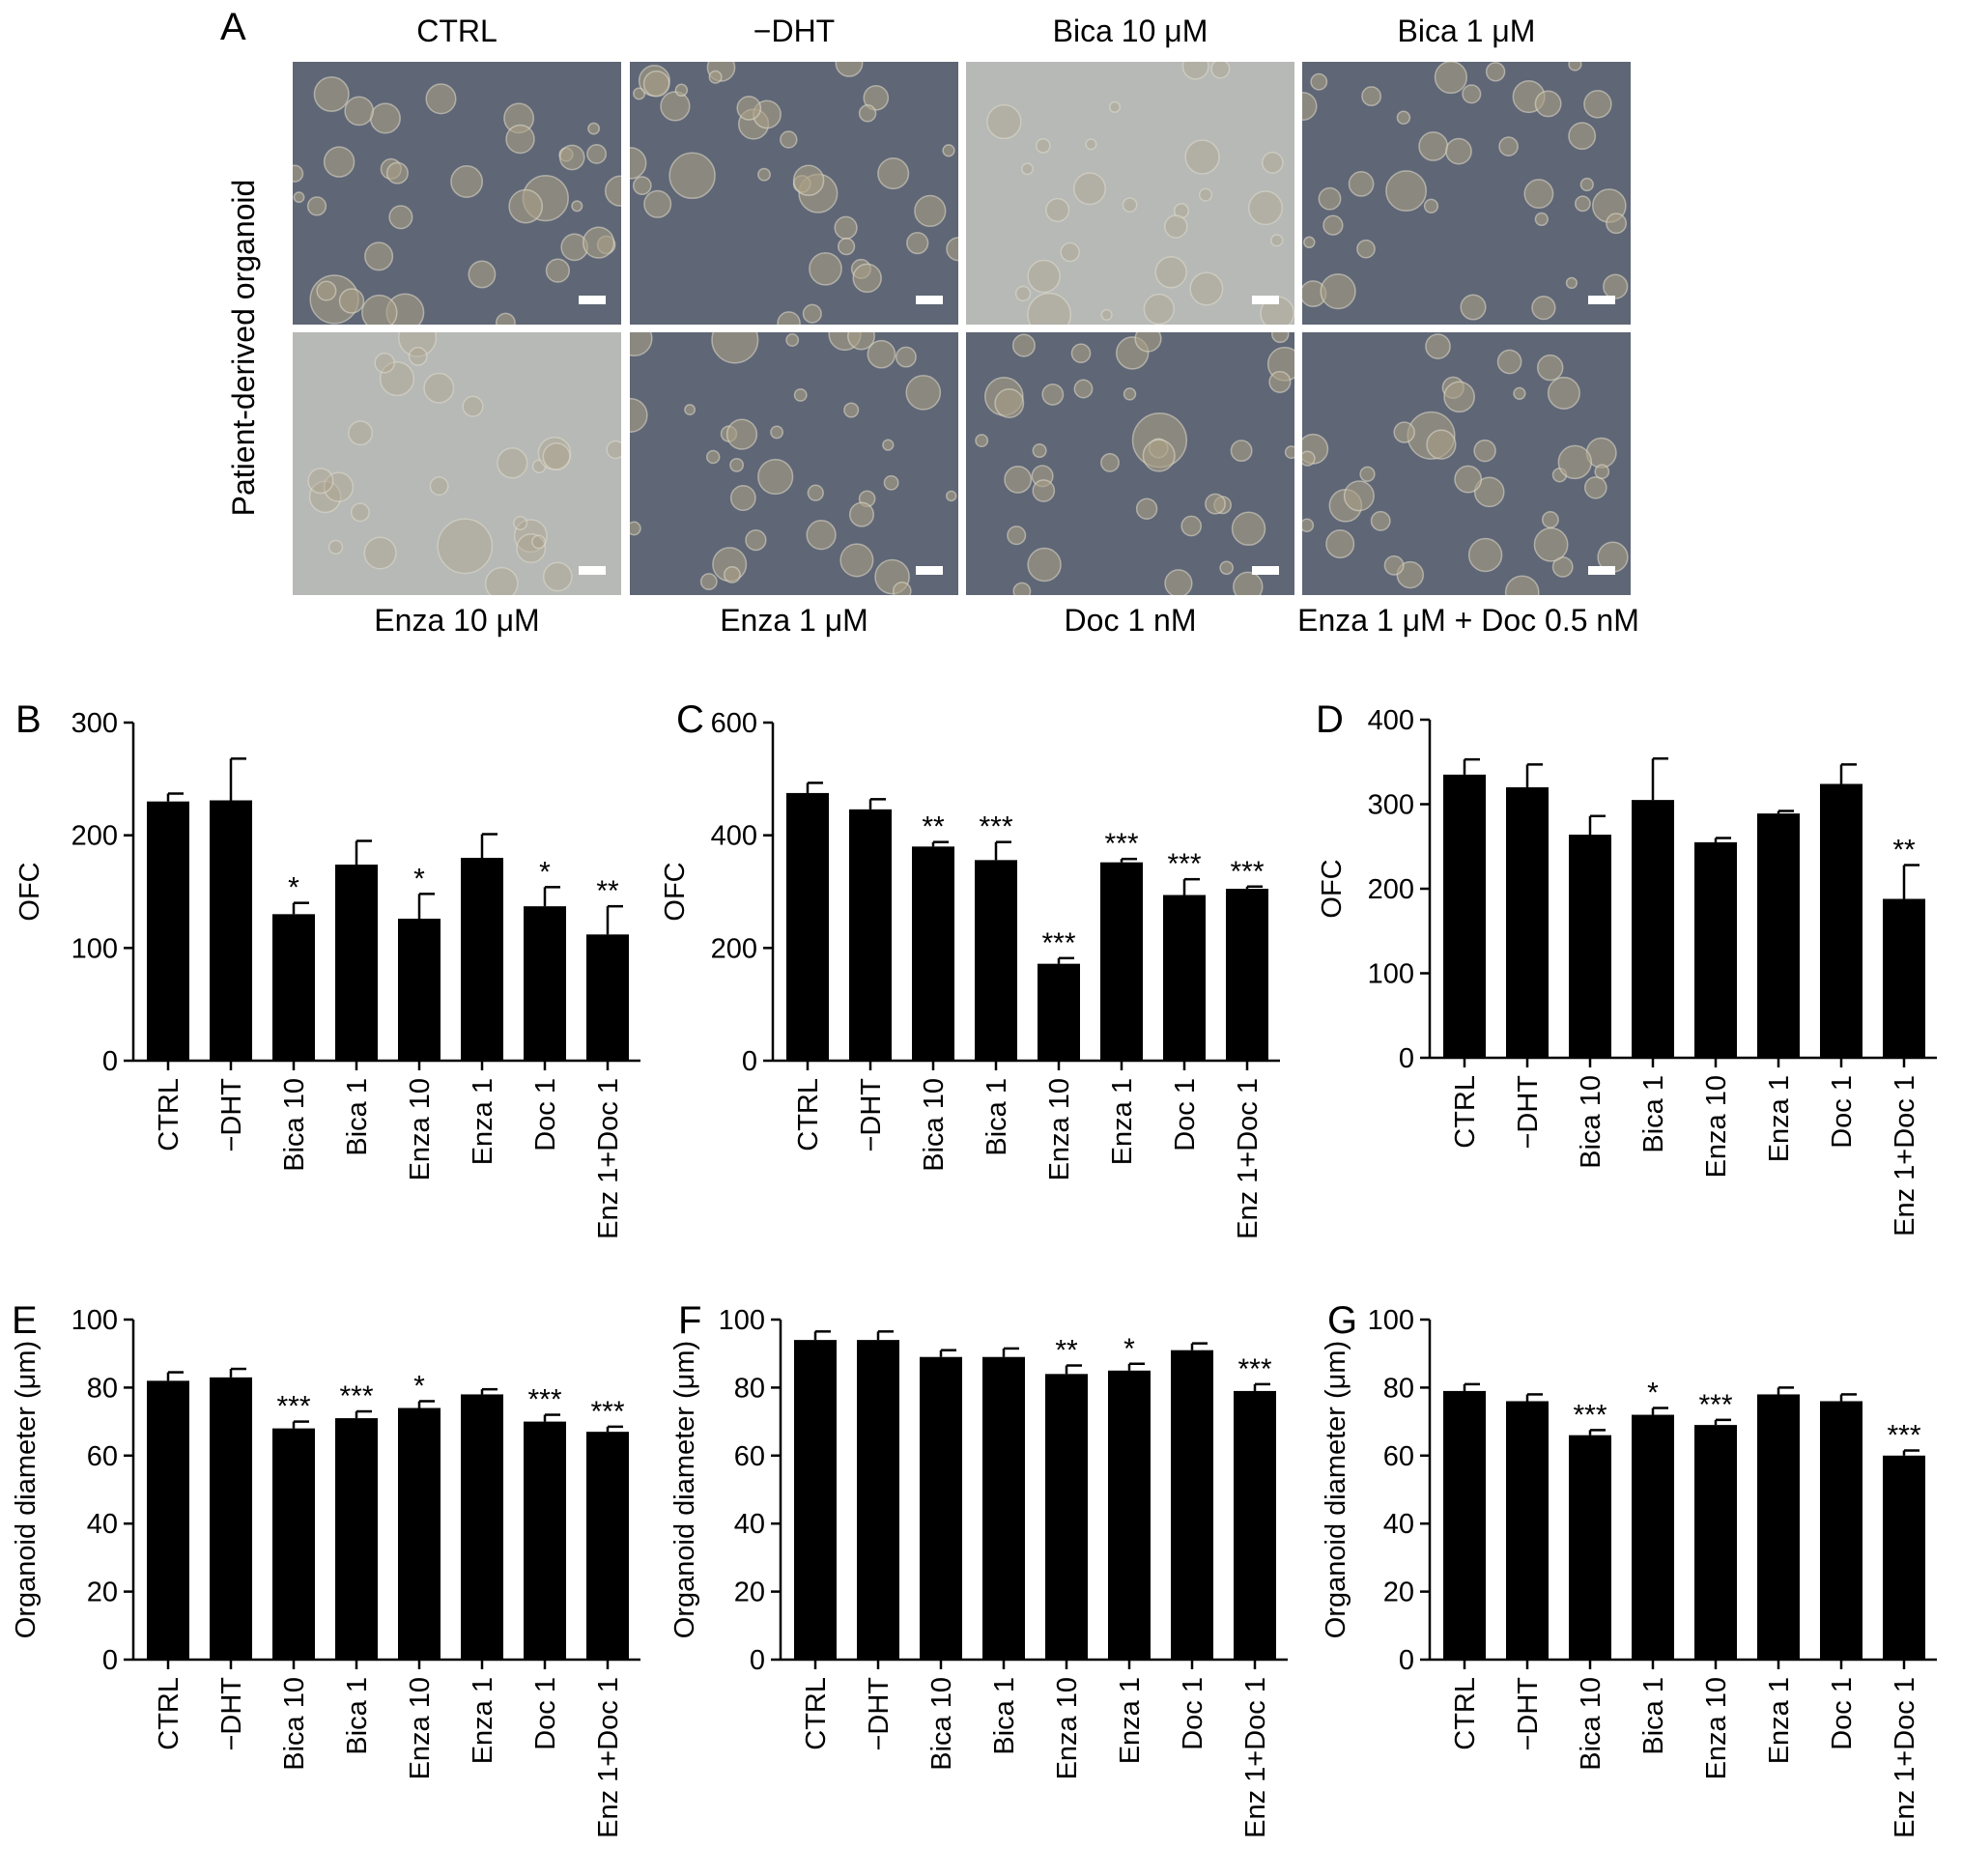  I want to click on x-tick-label-b: Doc 1, so click(545, 1114).